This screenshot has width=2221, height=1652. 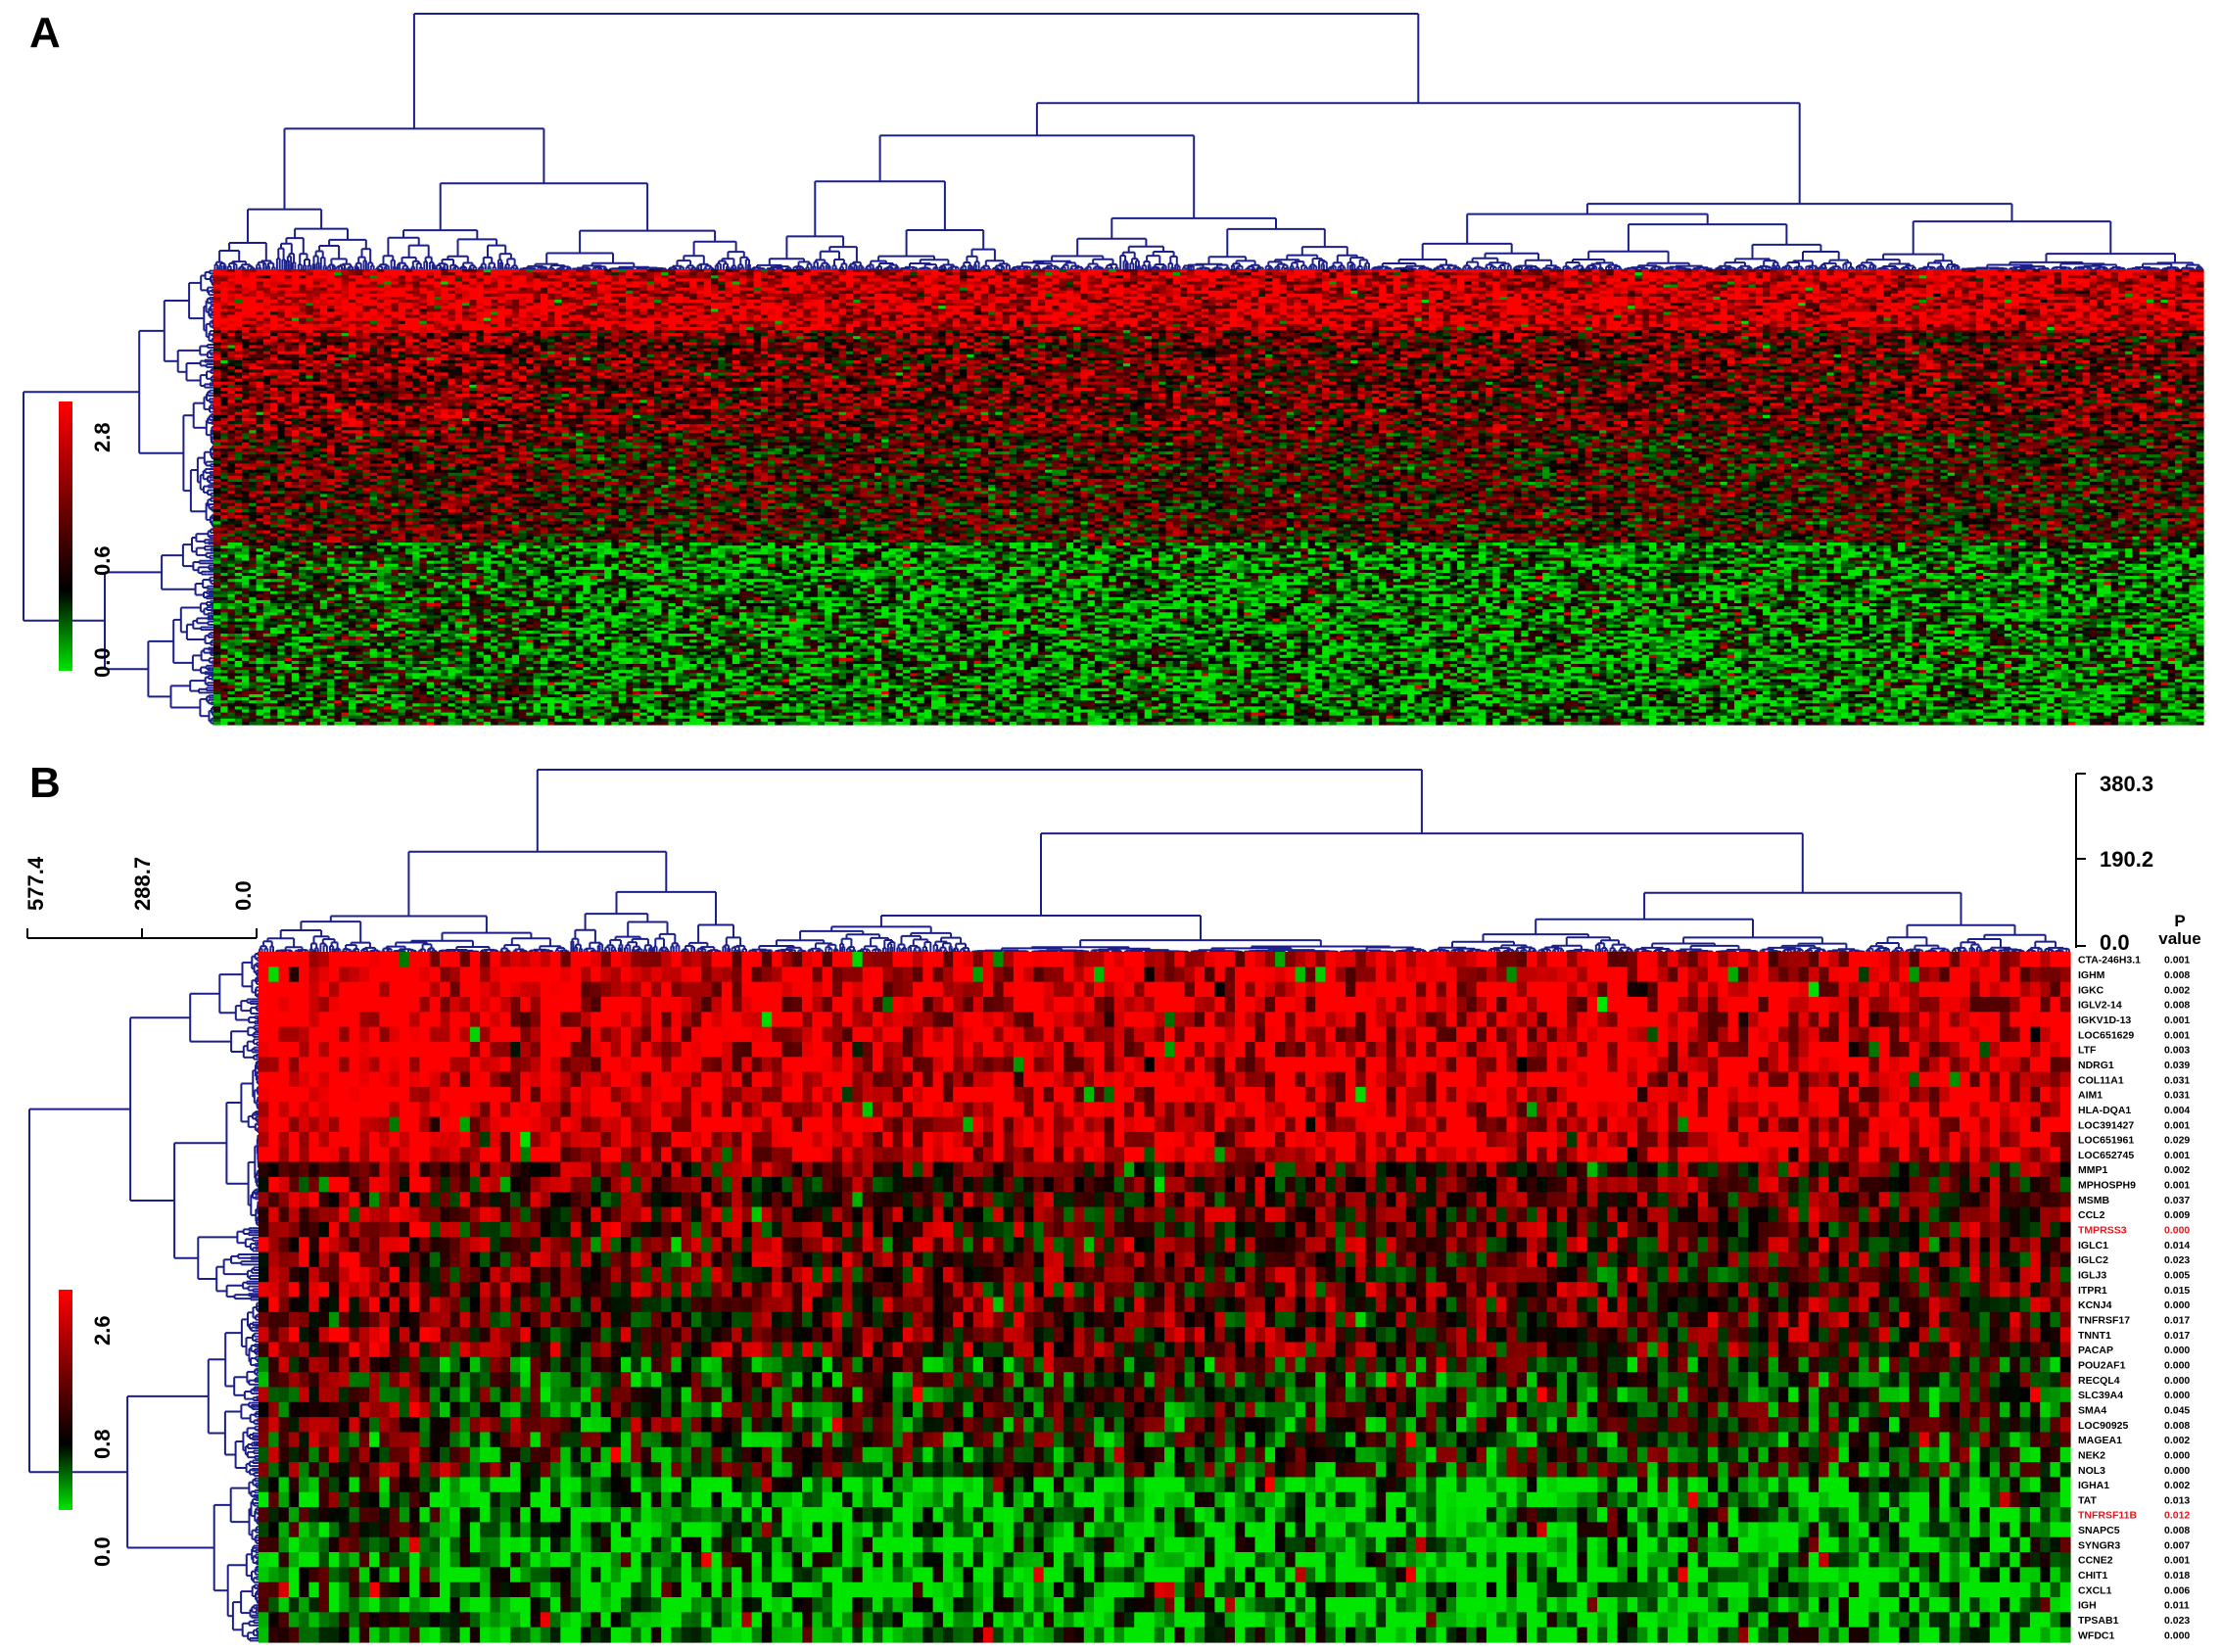 I want to click on panel-a-column-dendrogram, so click(x=1208, y=141).